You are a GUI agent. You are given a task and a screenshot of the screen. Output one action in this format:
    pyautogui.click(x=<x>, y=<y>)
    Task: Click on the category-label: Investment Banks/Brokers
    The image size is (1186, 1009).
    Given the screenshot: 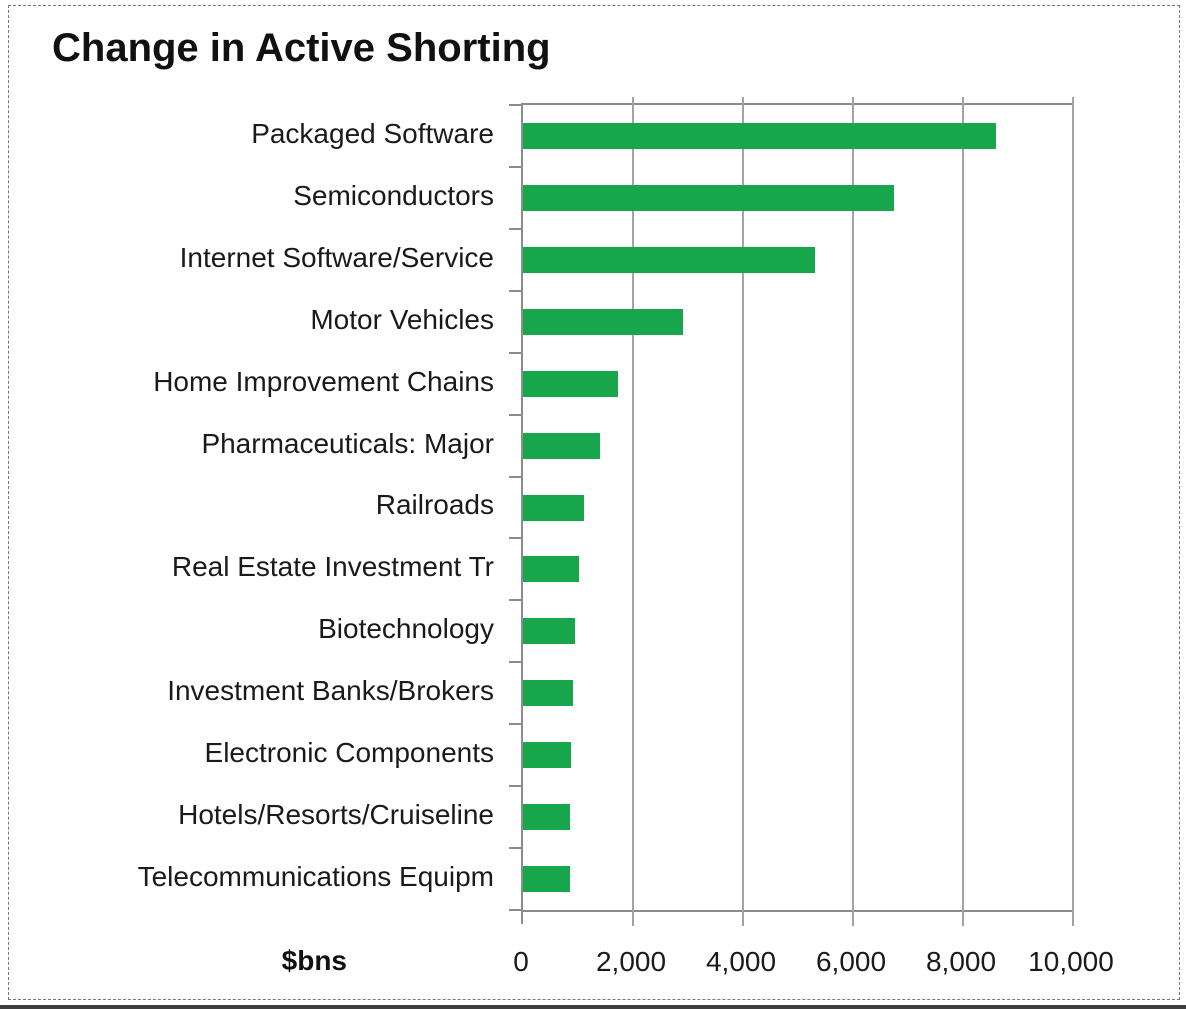 What is the action you would take?
    pyautogui.click(x=330, y=691)
    